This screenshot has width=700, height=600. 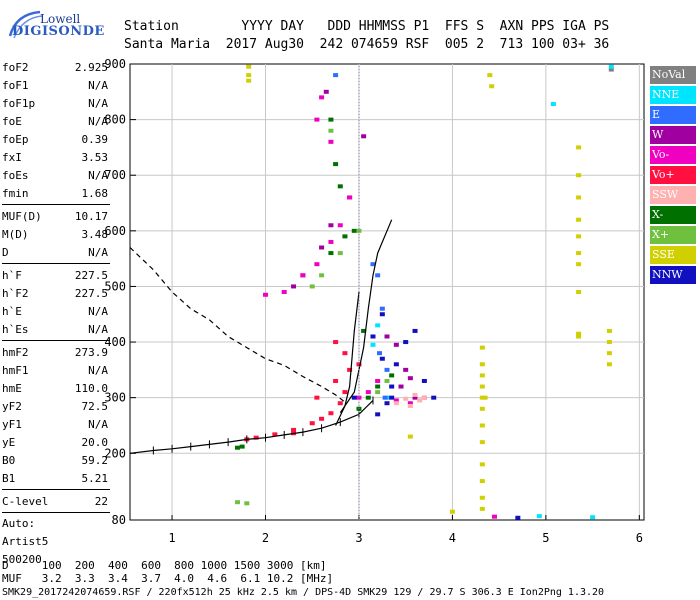 I want to click on legend: NoVal NNE E W Vo- Vo+ SSW X- X+ SSE NNW, so click(x=673, y=176).